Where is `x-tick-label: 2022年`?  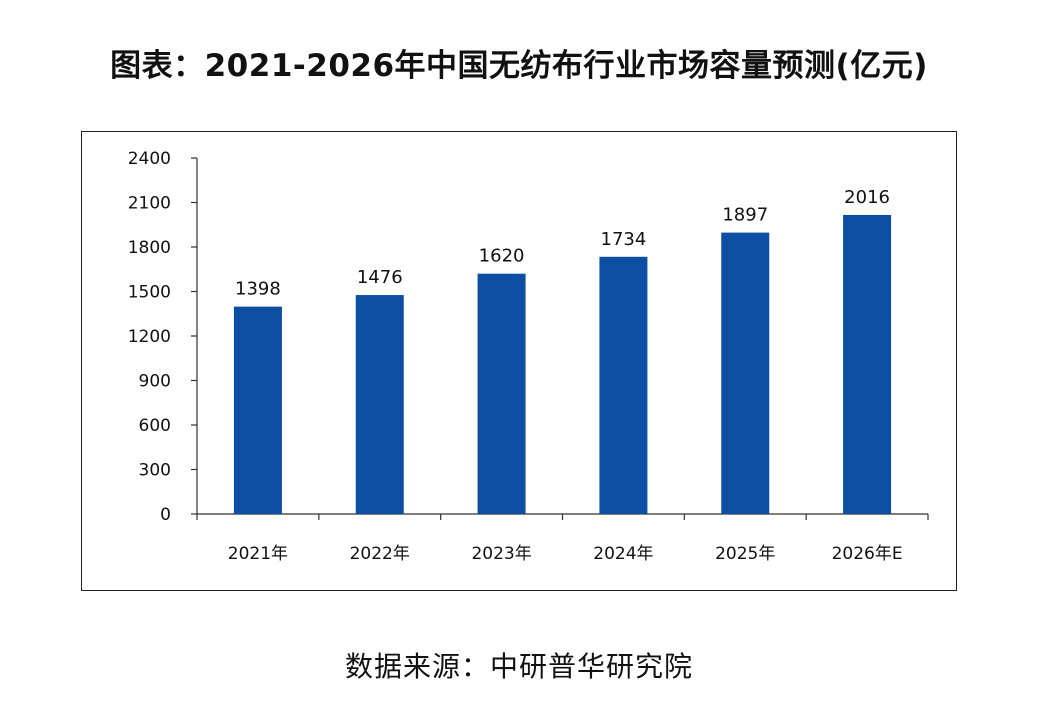
x-tick-label: 2022年 is located at coordinates (380, 554).